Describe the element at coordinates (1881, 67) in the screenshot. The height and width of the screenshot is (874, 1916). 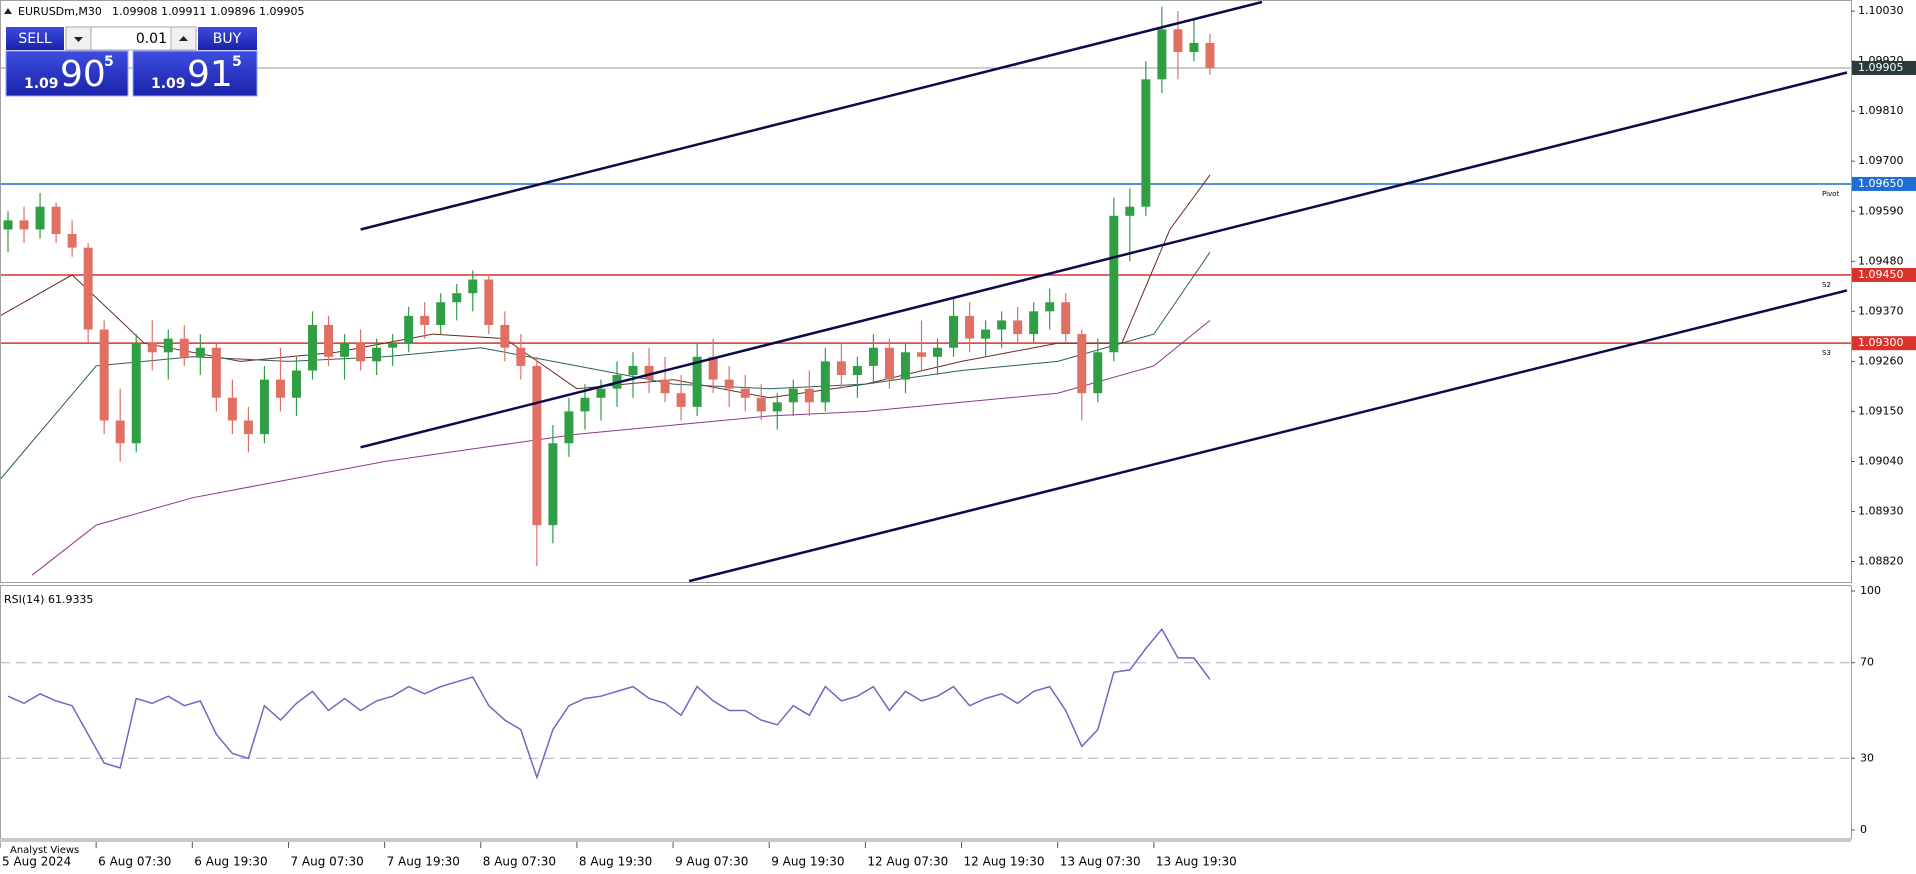
I see `current-price-label: 1.09905` at that location.